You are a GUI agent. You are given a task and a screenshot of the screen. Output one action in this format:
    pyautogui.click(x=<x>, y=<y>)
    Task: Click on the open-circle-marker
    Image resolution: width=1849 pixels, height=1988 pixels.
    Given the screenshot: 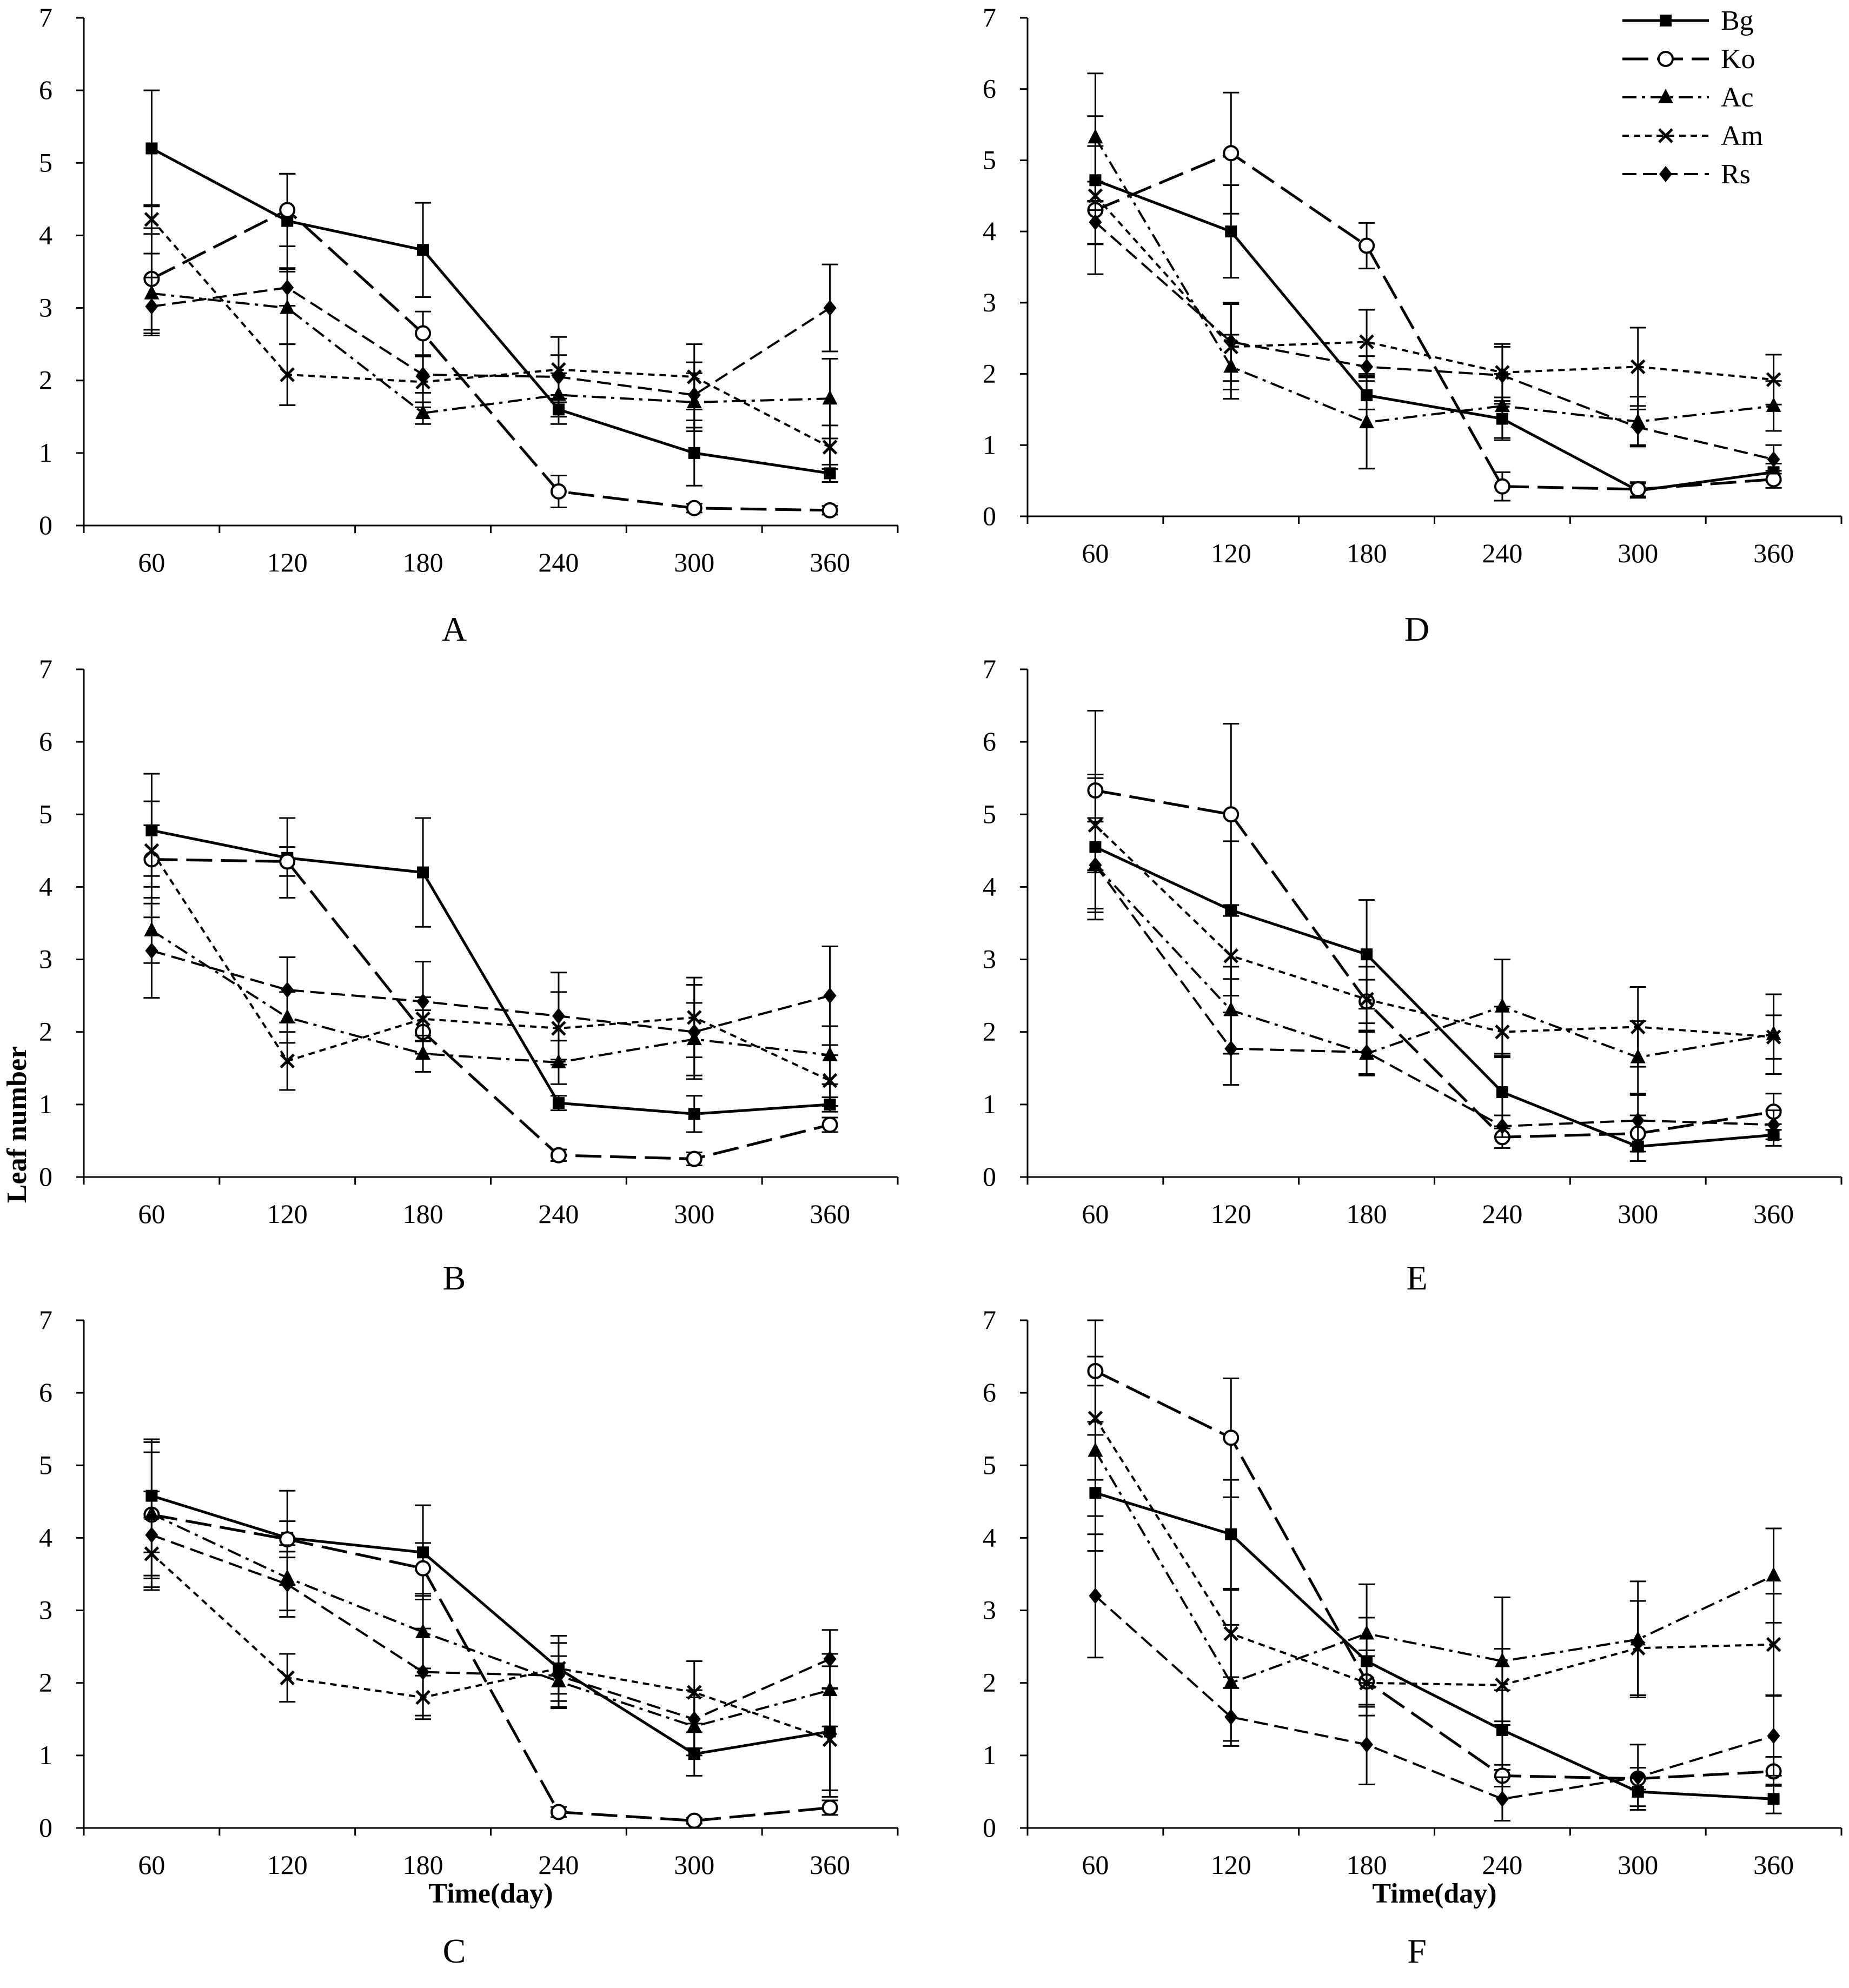 What is the action you would take?
    pyautogui.click(x=1666, y=59)
    